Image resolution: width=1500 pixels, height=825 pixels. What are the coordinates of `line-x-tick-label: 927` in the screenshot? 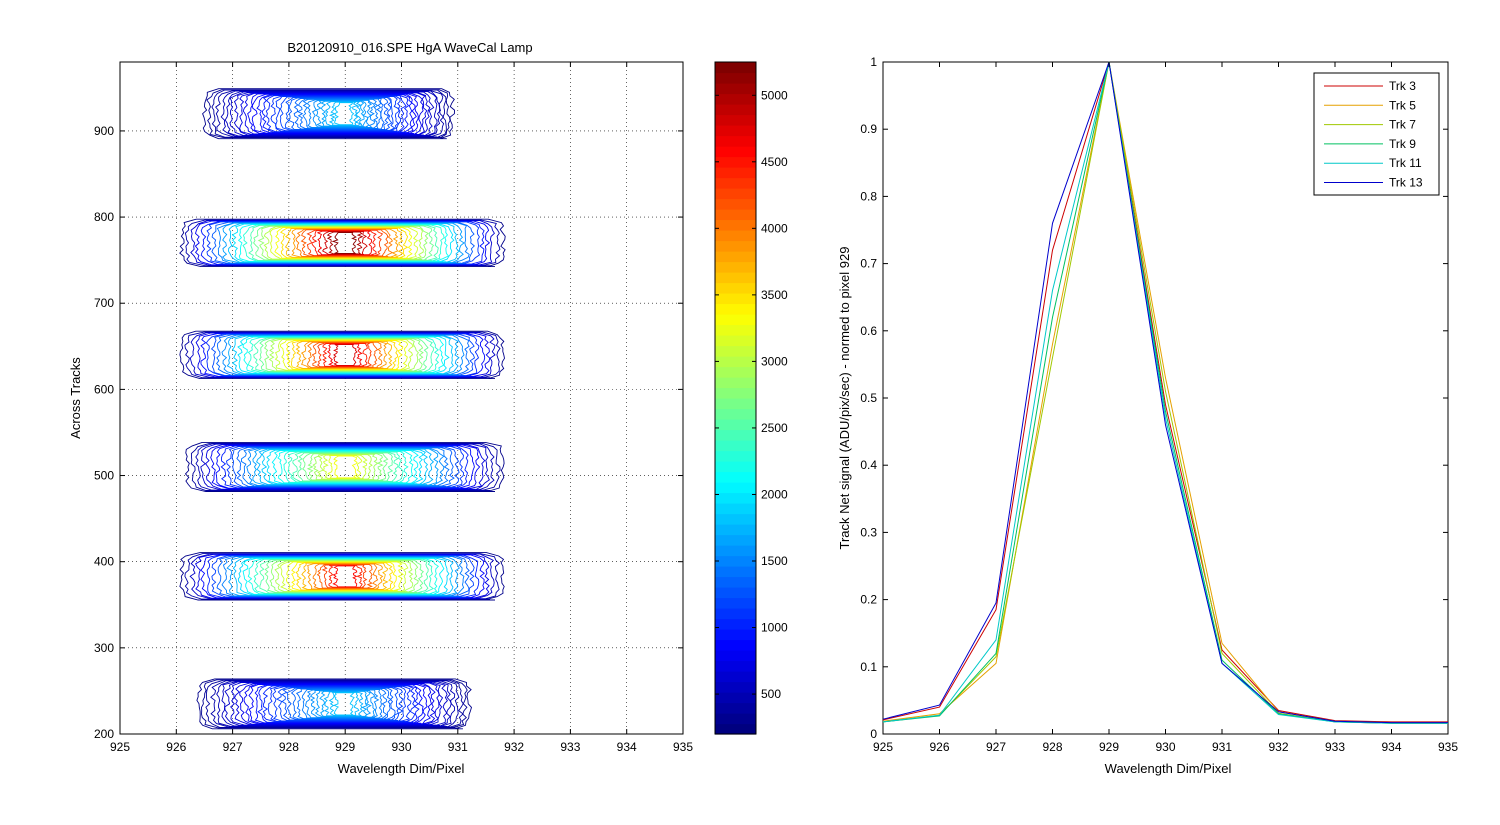 It's located at (996, 747).